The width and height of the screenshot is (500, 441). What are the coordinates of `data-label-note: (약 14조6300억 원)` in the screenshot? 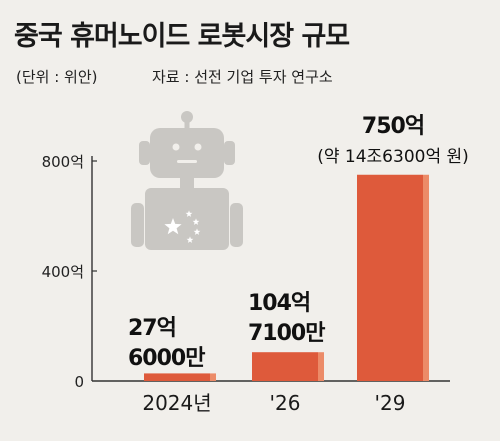 It's located at (393, 157).